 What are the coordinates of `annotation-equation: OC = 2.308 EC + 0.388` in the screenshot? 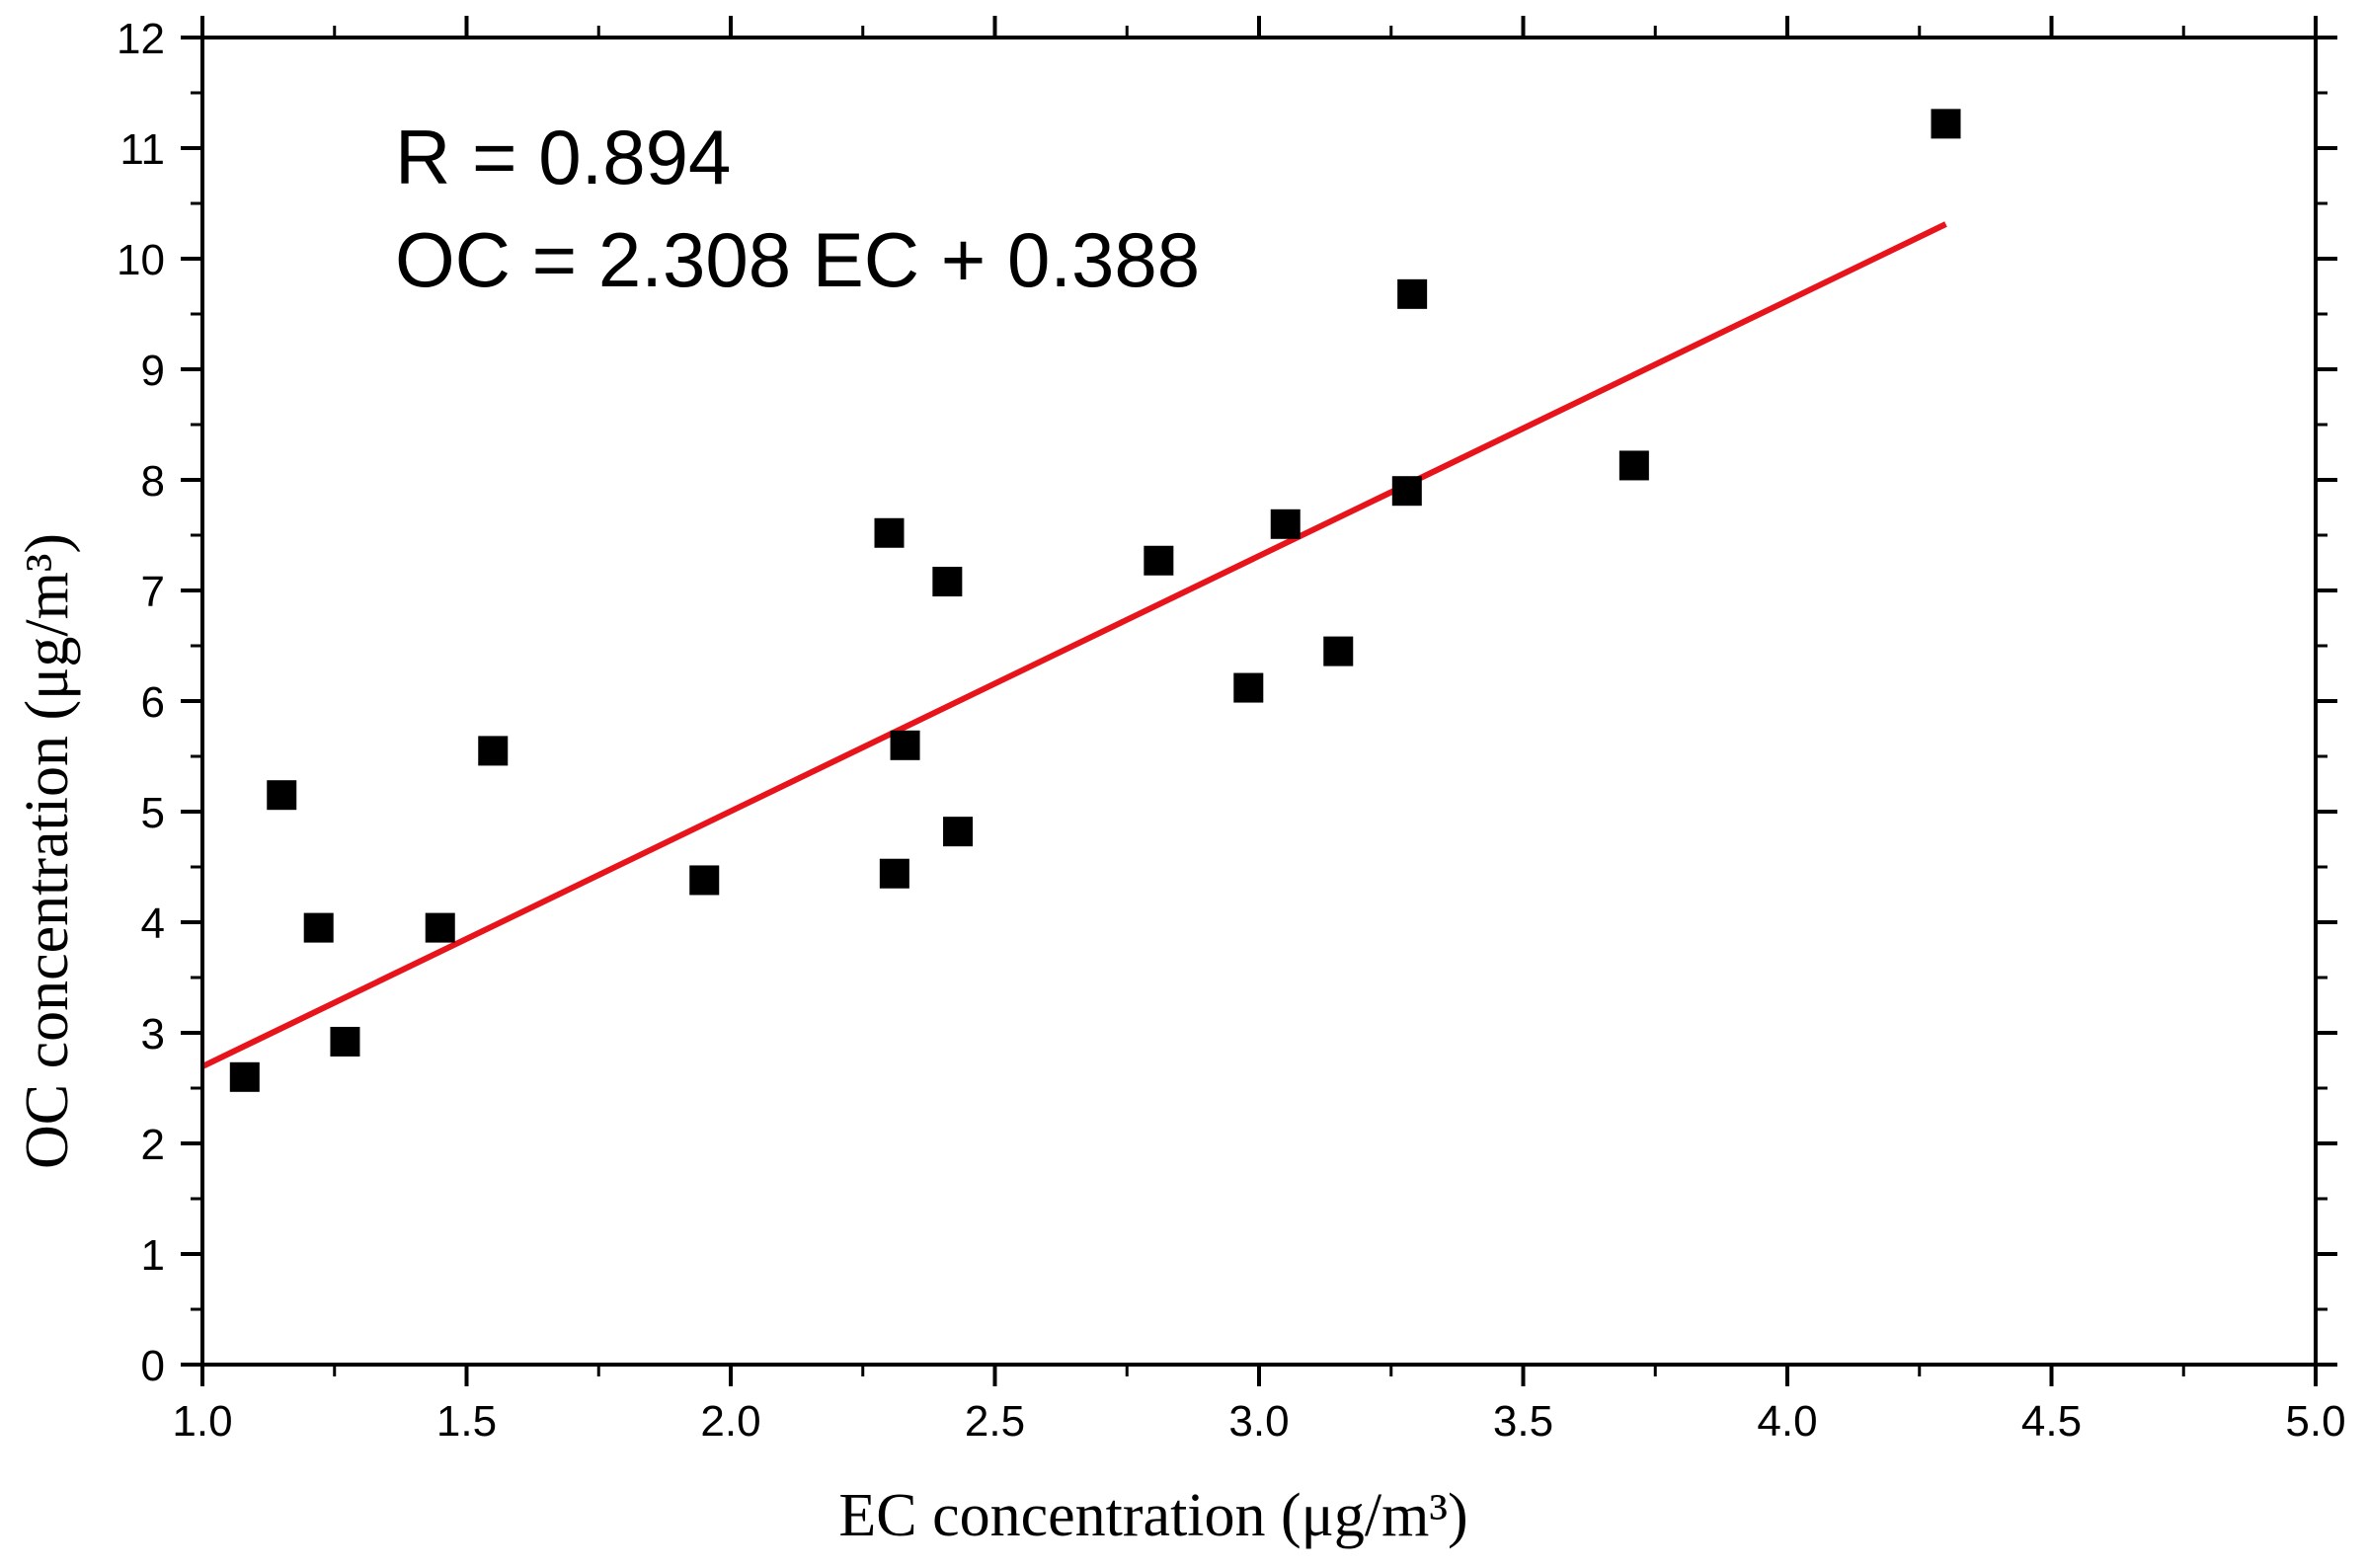 It's located at (797, 259).